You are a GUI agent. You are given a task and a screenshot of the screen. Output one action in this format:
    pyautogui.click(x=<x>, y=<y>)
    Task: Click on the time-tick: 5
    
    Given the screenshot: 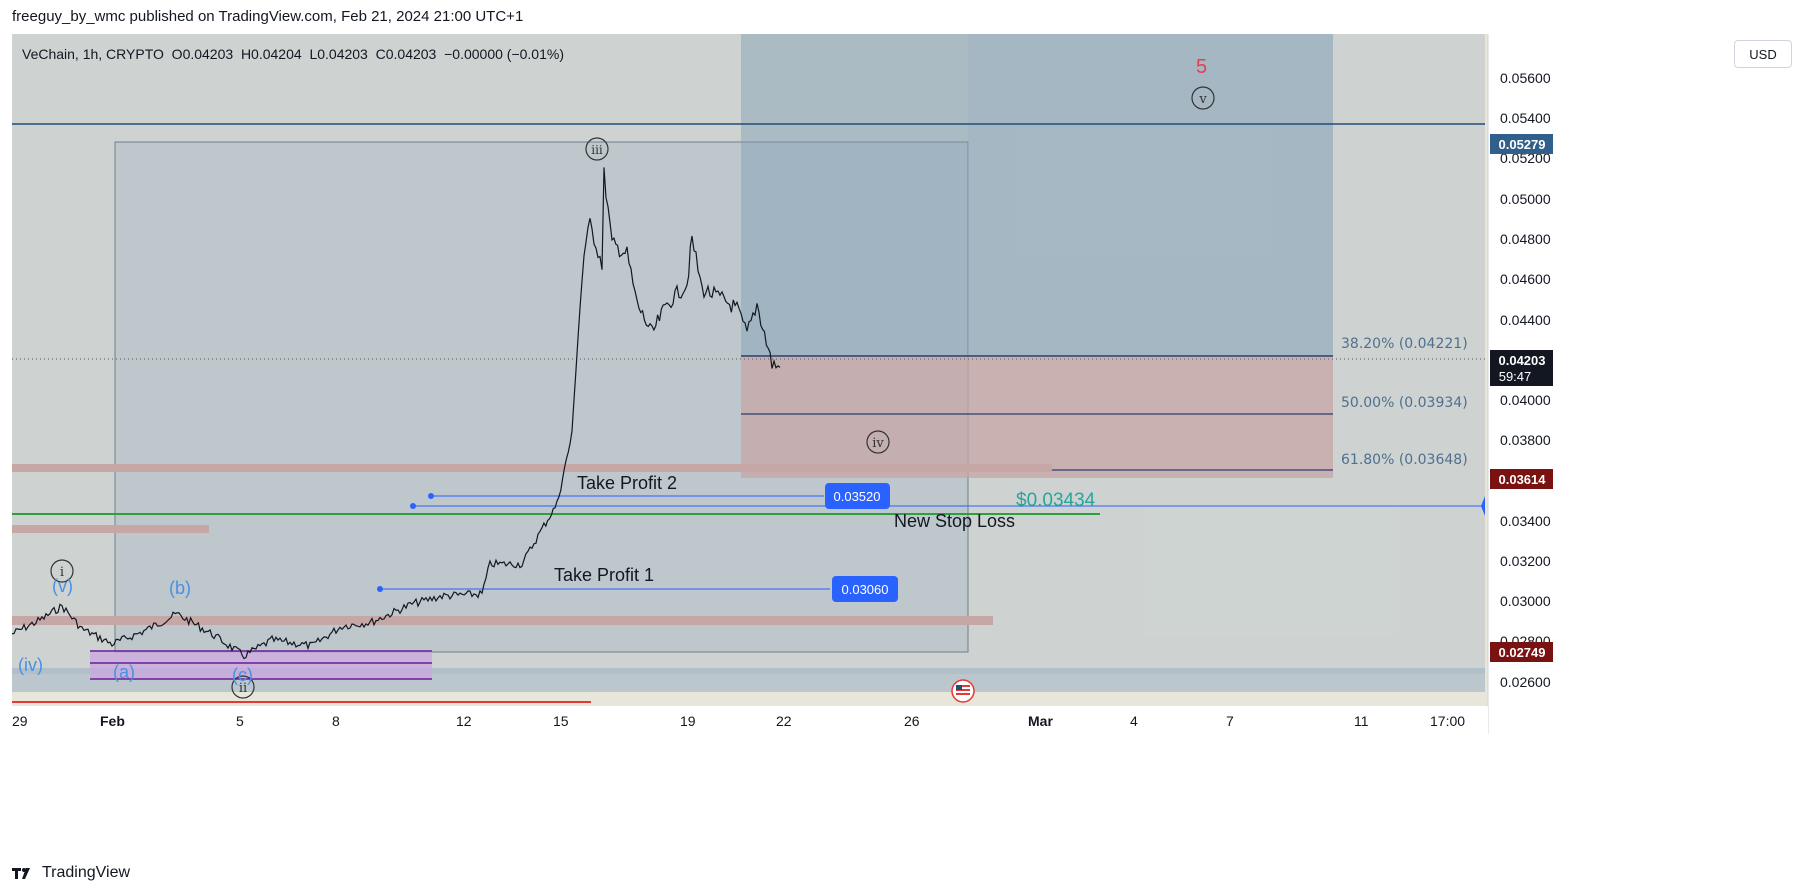 What is the action you would take?
    pyautogui.click(x=240, y=721)
    